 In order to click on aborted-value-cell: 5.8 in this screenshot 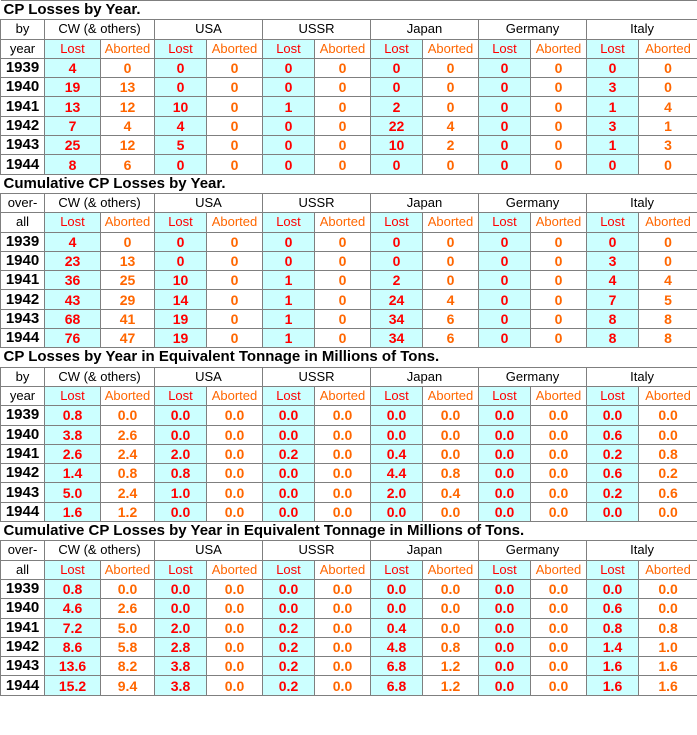, I will do `click(127, 647)`.